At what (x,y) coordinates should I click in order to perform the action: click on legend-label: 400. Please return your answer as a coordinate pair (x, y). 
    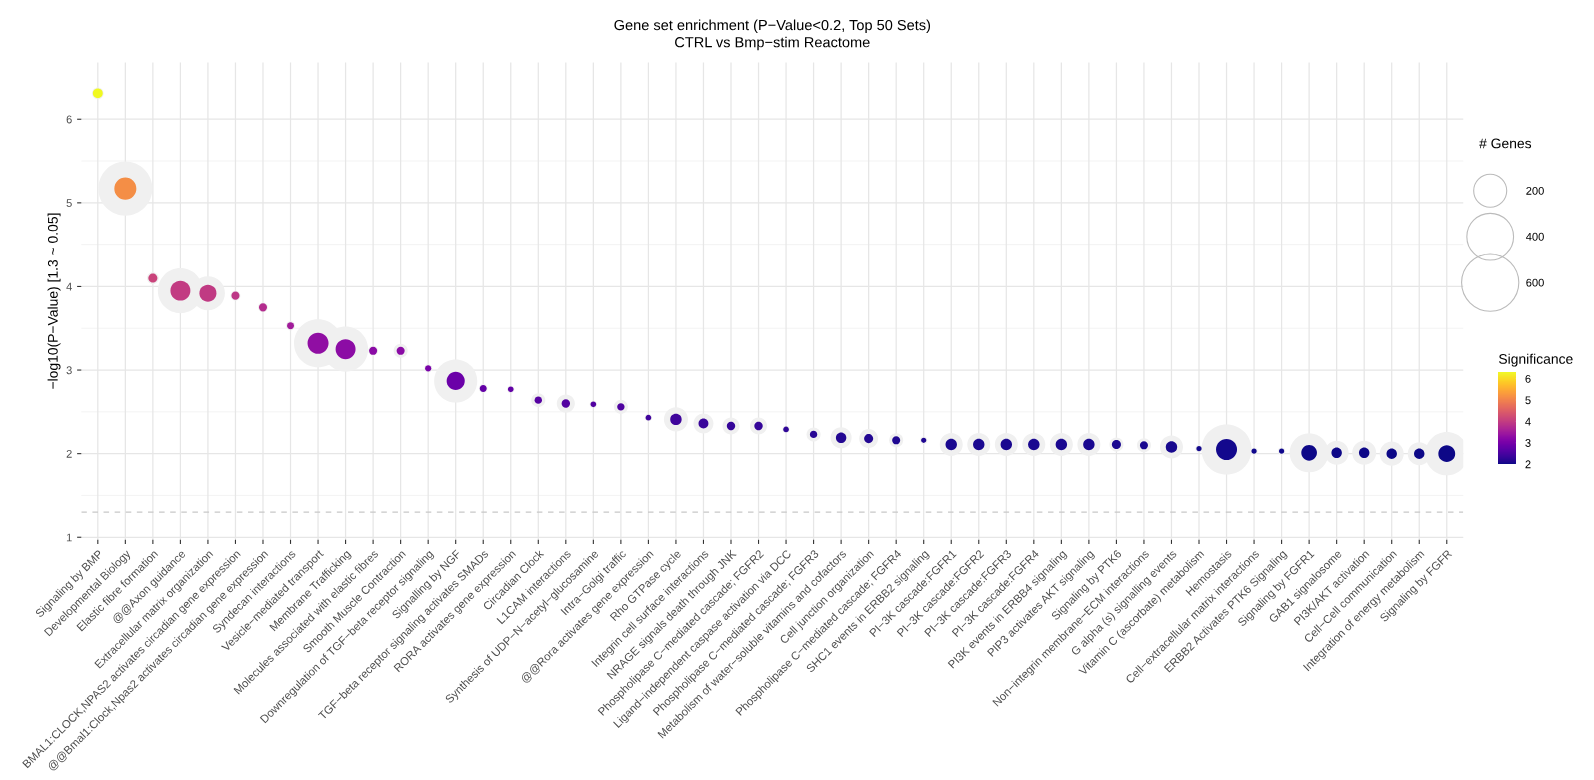
    Looking at the image, I should click on (1535, 236).